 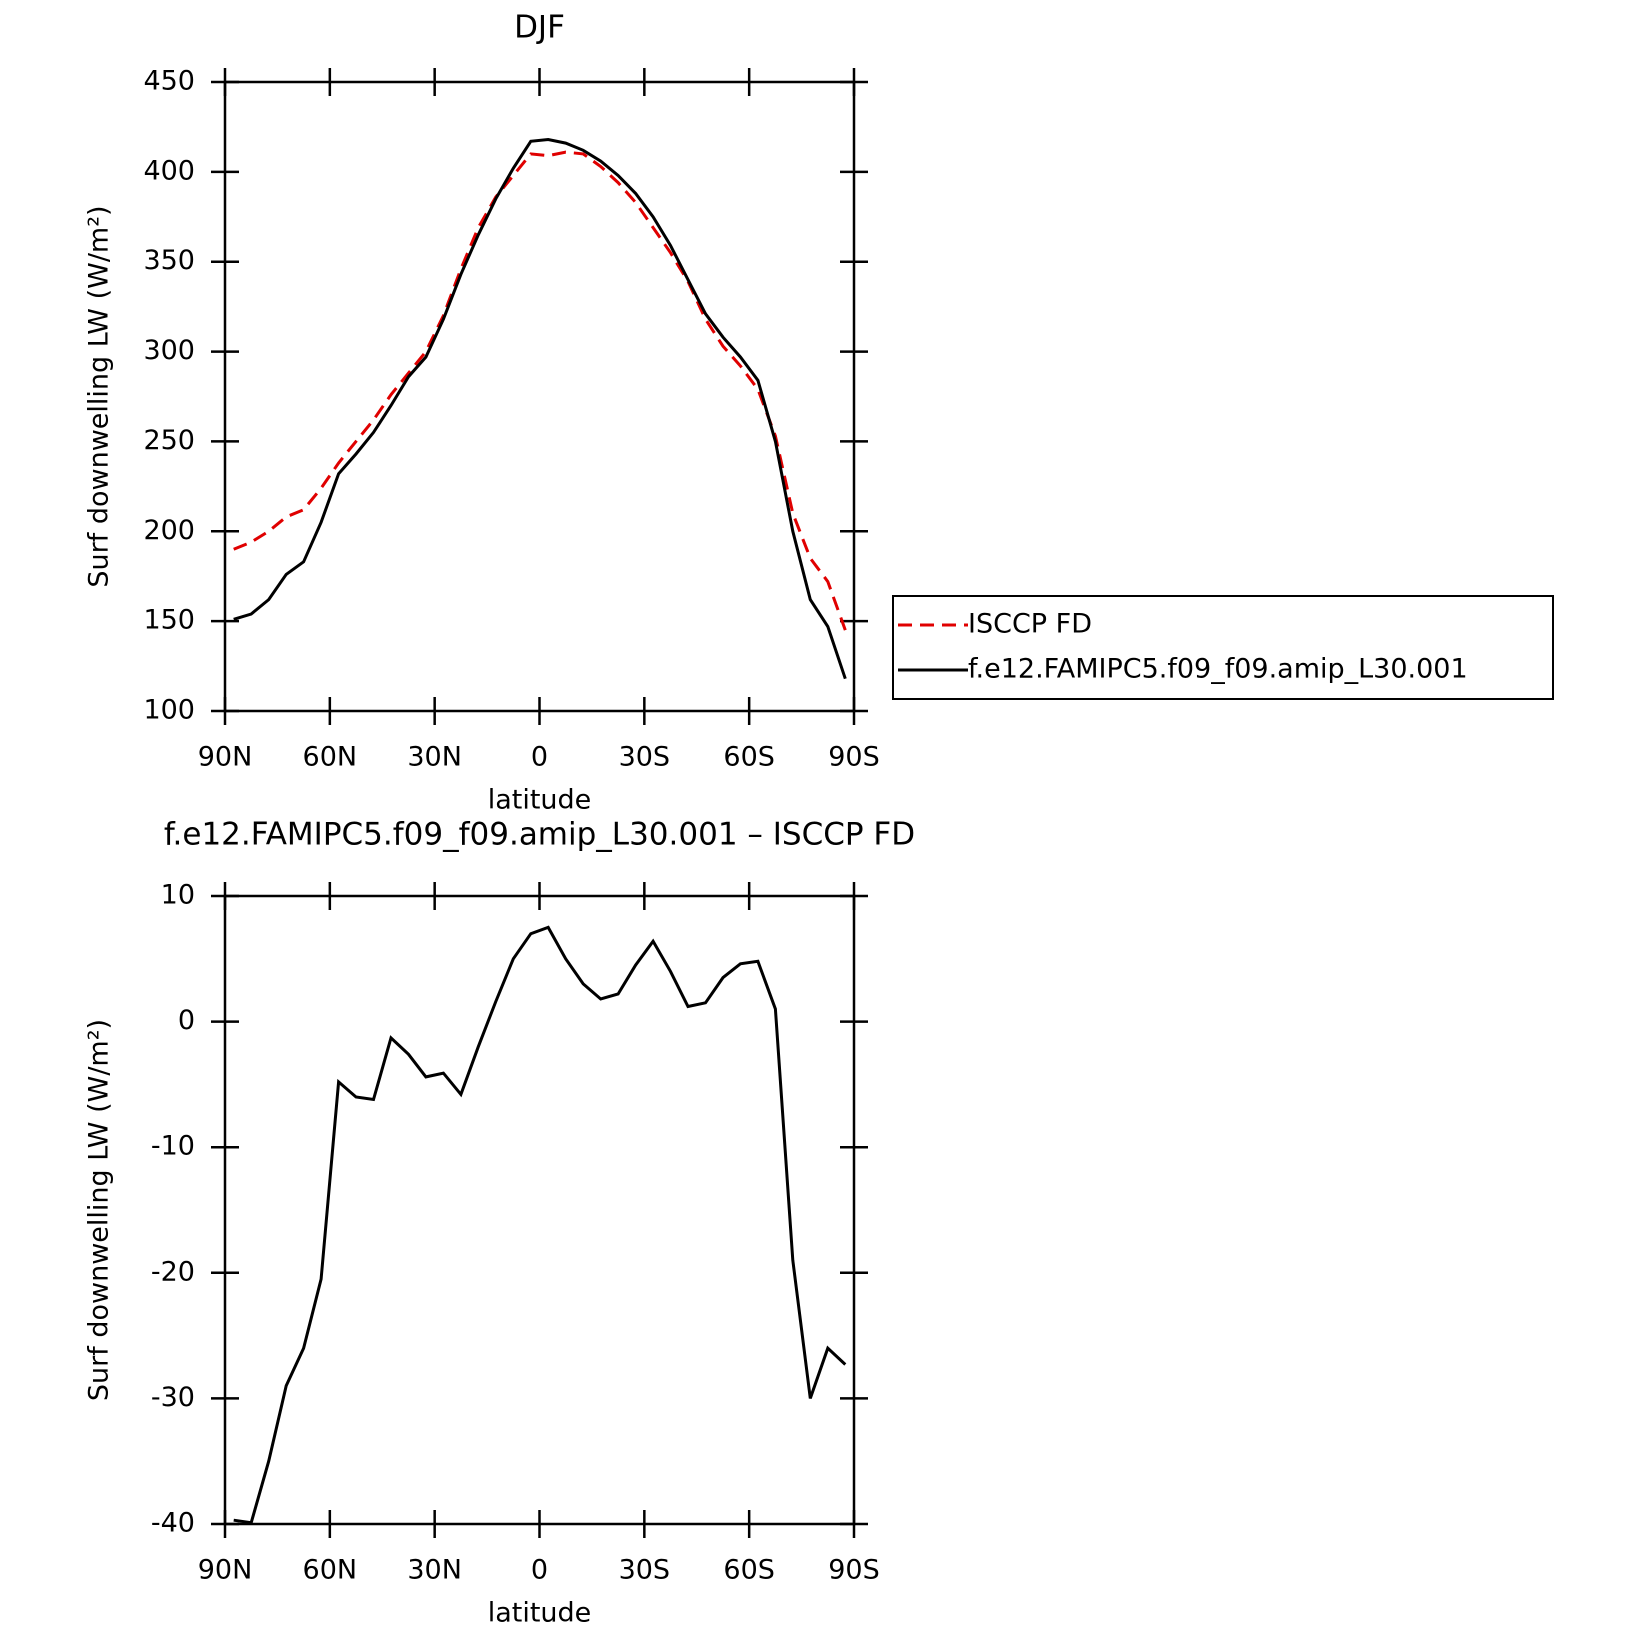 I want to click on legend-label: f.e12.FAMIPC5.f09_f09.amip_L30.001, so click(x=1218, y=669).